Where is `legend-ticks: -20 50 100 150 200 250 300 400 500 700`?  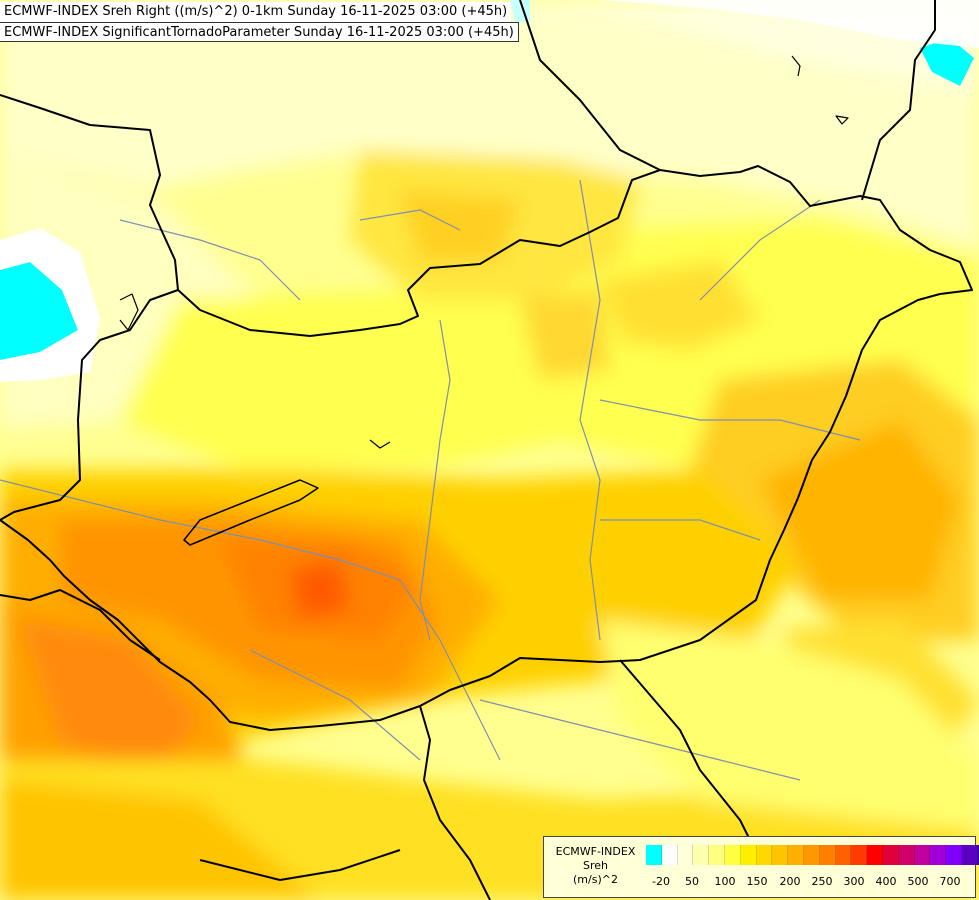
legend-ticks: -20 50 100 150 200 250 300 400 500 700 is located at coordinates (808, 883).